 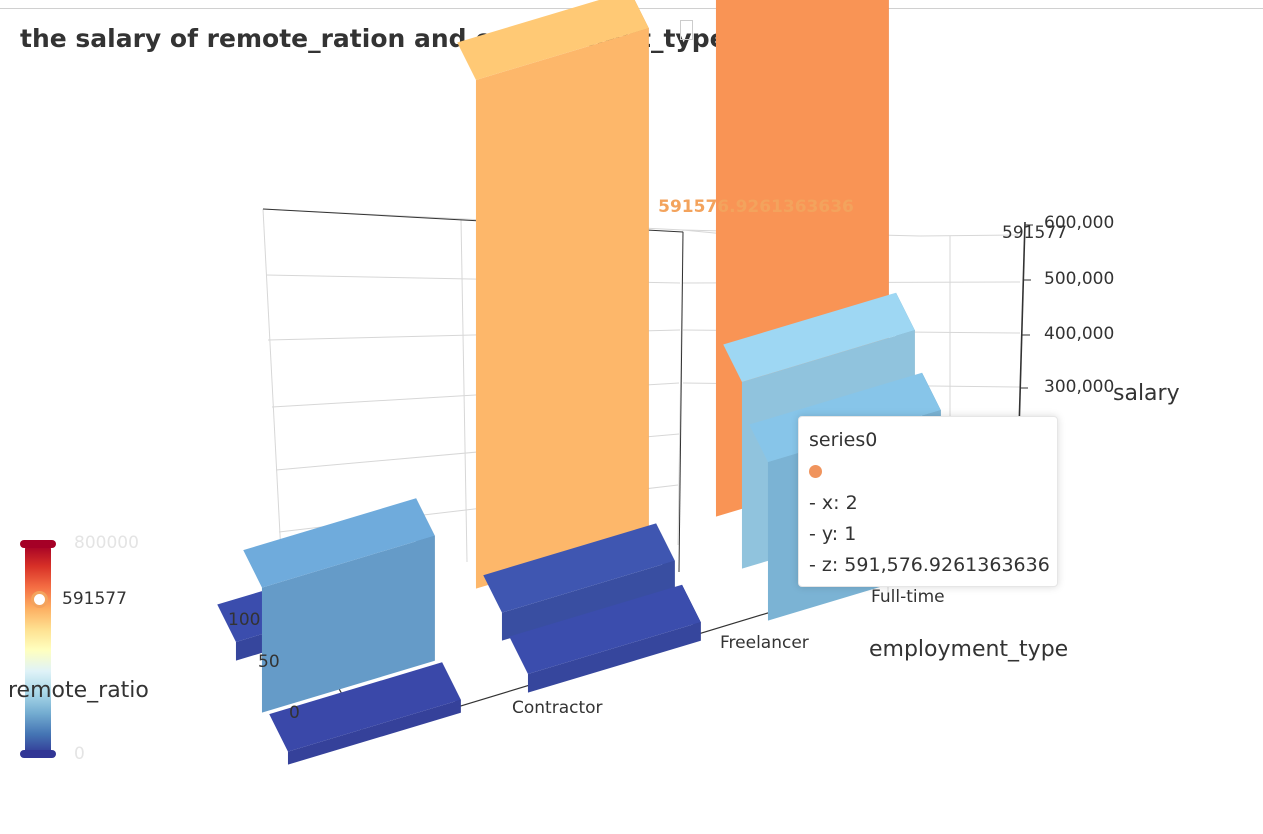 What do you see at coordinates (843, 440) in the screenshot?
I see `tooltip-series-name: series0` at bounding box center [843, 440].